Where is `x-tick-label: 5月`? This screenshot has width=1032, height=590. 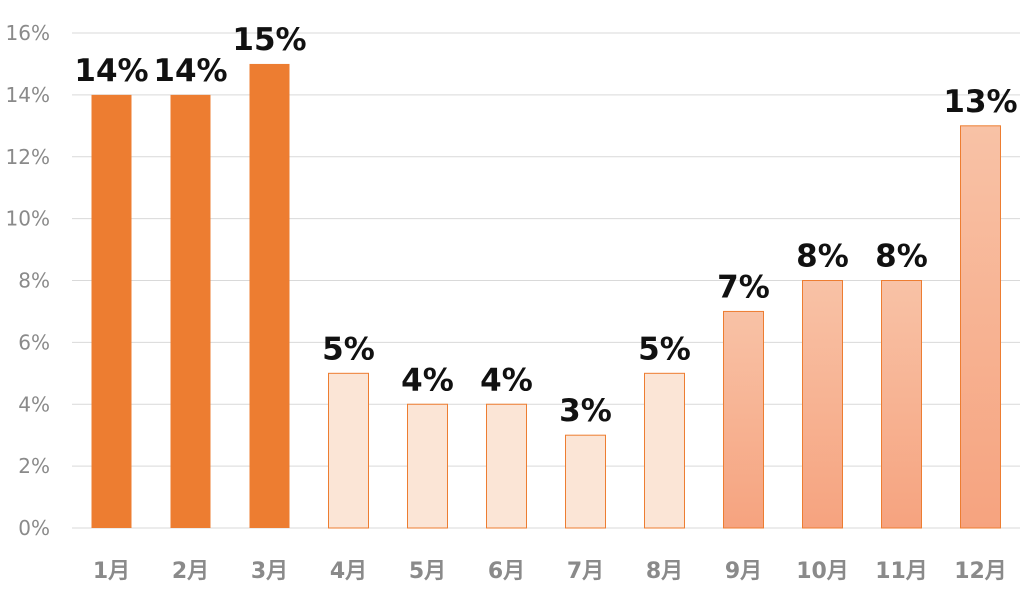
x-tick-label: 5月 is located at coordinates (427, 571).